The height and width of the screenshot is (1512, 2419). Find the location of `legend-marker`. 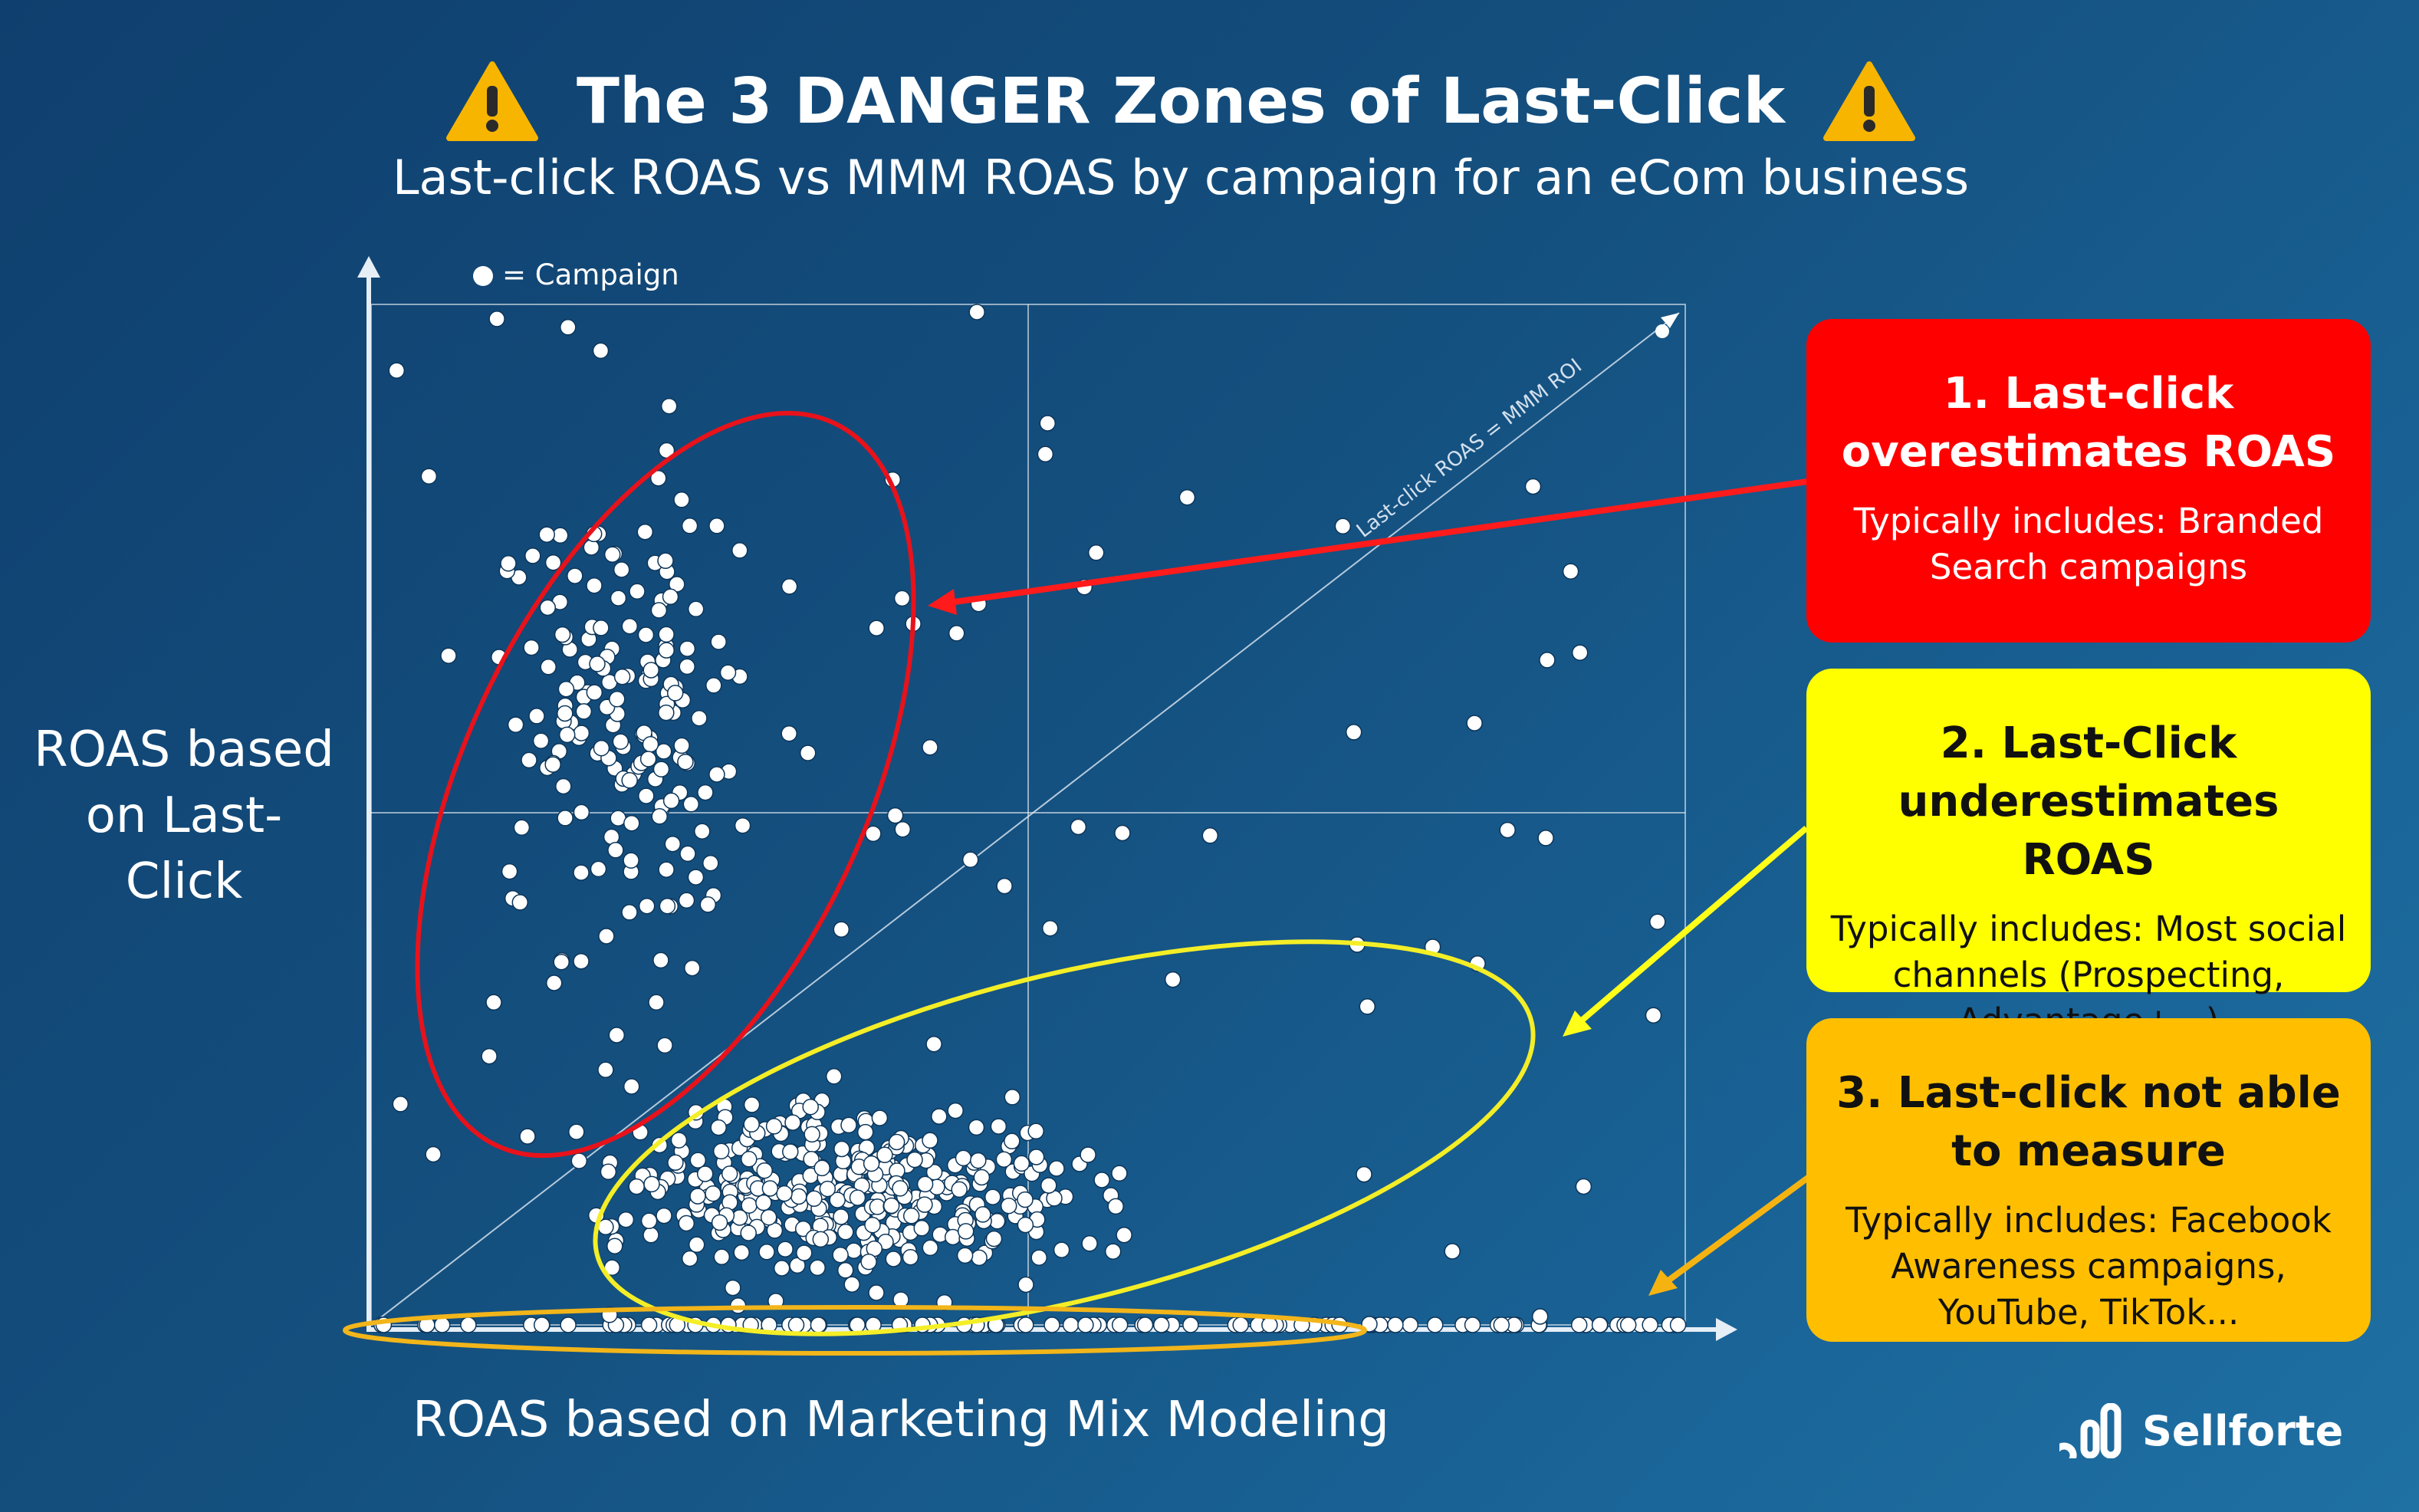

legend-marker is located at coordinates (483, 276).